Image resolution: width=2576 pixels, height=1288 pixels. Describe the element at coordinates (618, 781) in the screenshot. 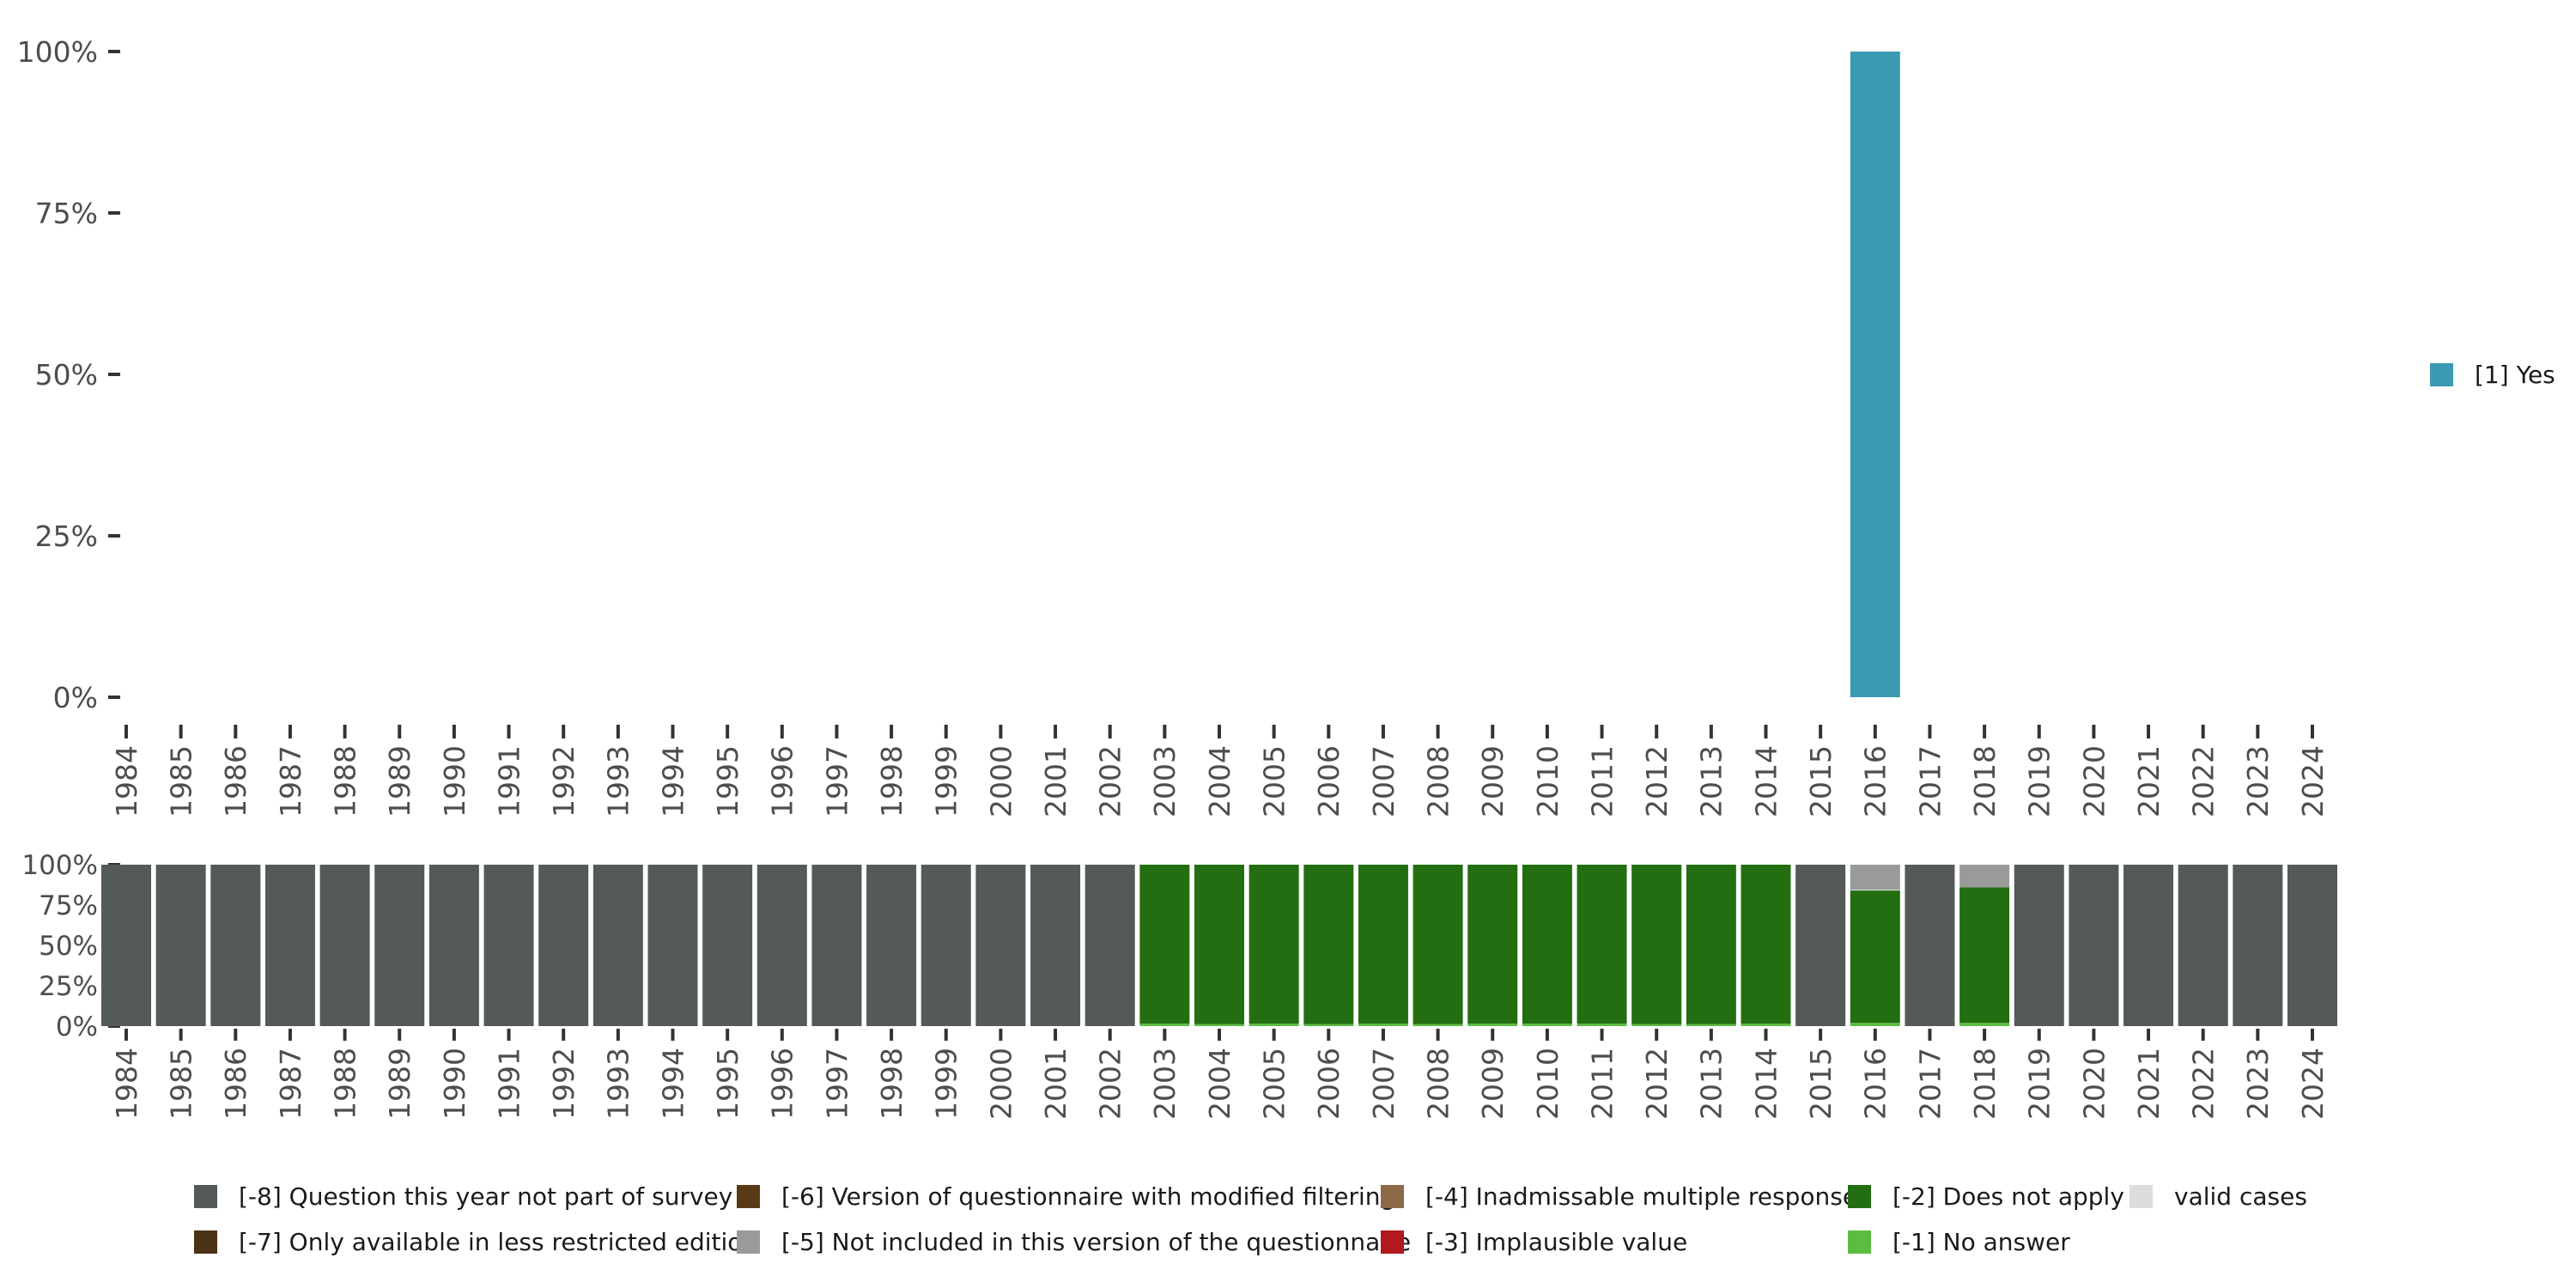

I see `x-tick-label: 1993` at that location.